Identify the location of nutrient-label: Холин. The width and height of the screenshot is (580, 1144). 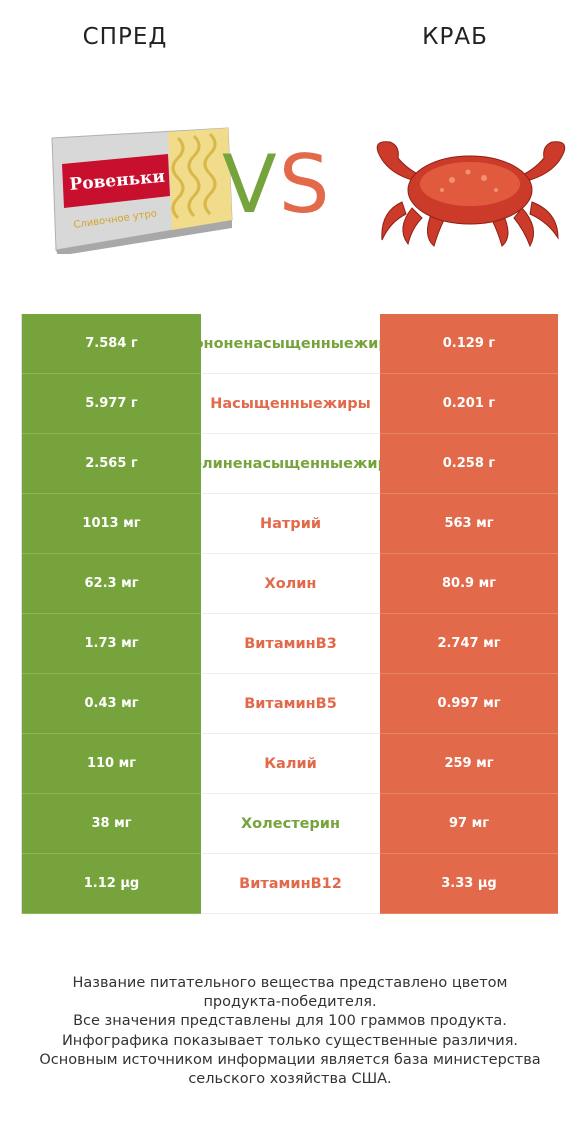
(290, 584).